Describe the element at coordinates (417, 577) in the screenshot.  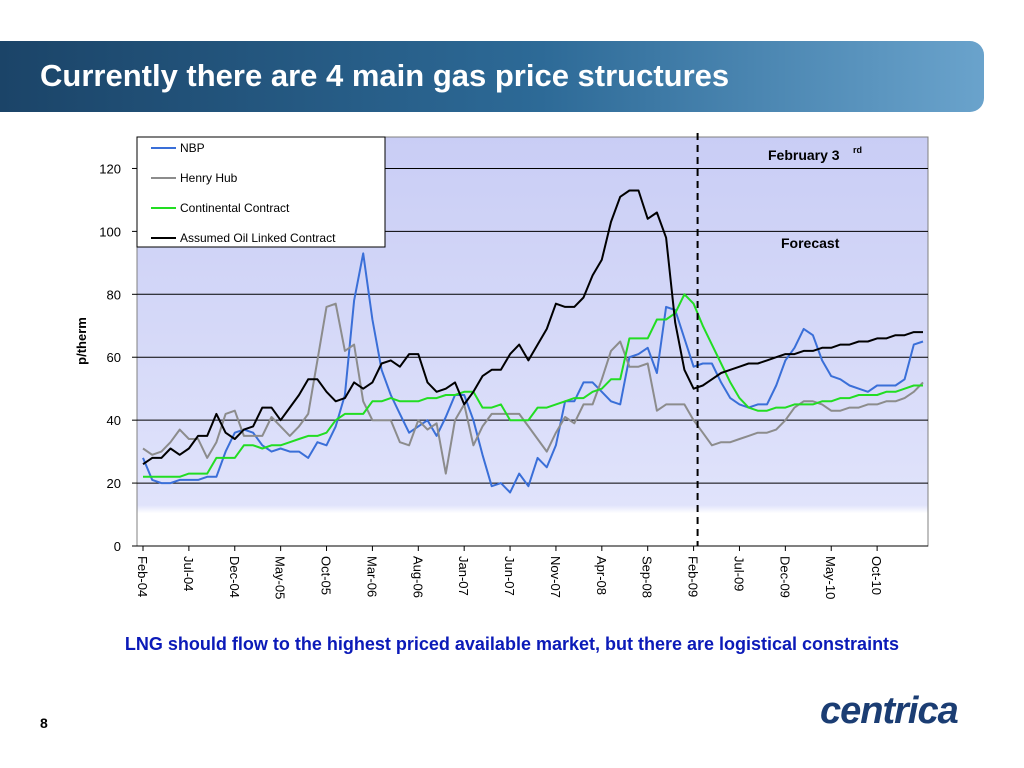
I see `x-tick-label: Aug-06` at that location.